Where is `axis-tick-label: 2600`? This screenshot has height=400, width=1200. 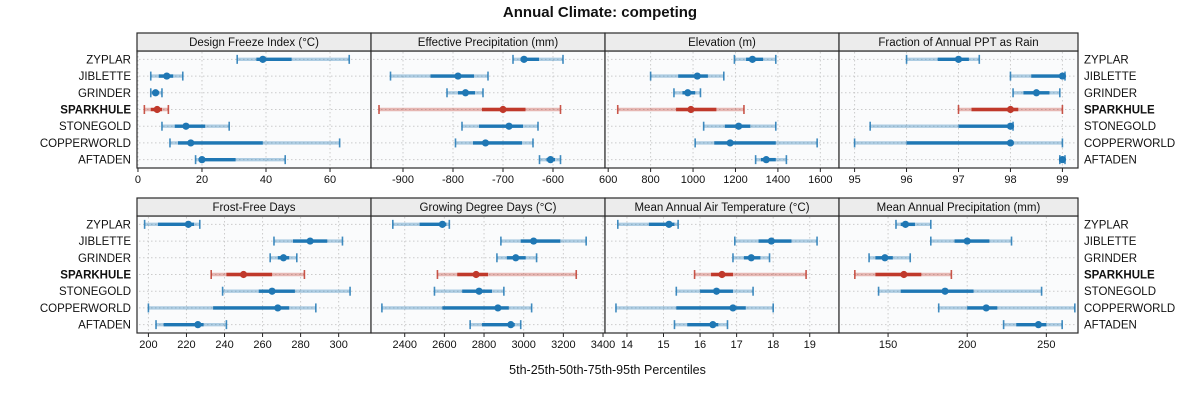 axis-tick-label: 2600 is located at coordinates (444, 345).